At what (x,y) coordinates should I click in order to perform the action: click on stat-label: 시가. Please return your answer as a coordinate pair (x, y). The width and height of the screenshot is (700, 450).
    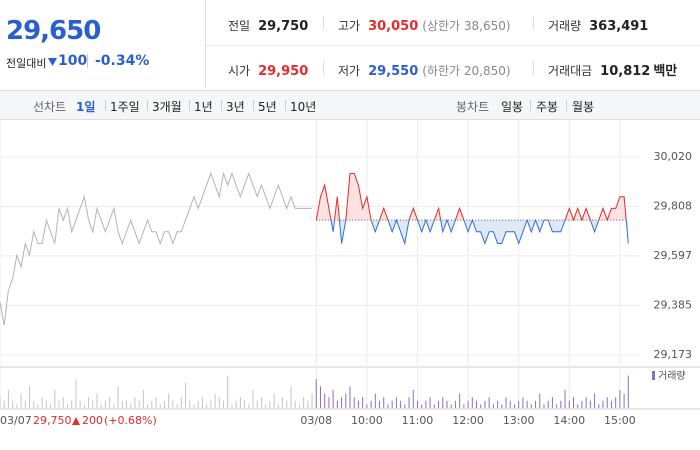
    Looking at the image, I should click on (239, 71).